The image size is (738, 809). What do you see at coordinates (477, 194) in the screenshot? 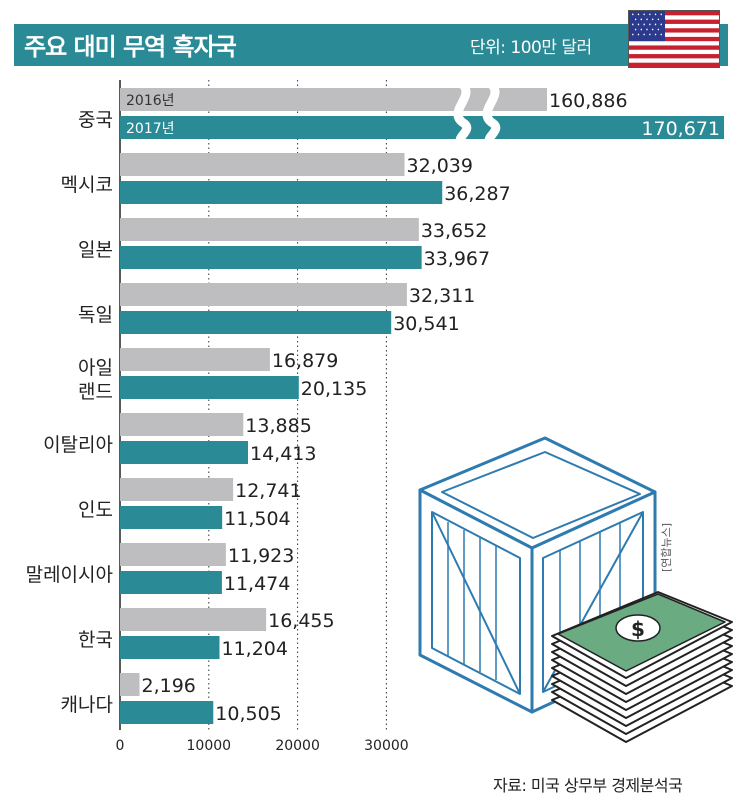
I see `value-label: 36,287` at bounding box center [477, 194].